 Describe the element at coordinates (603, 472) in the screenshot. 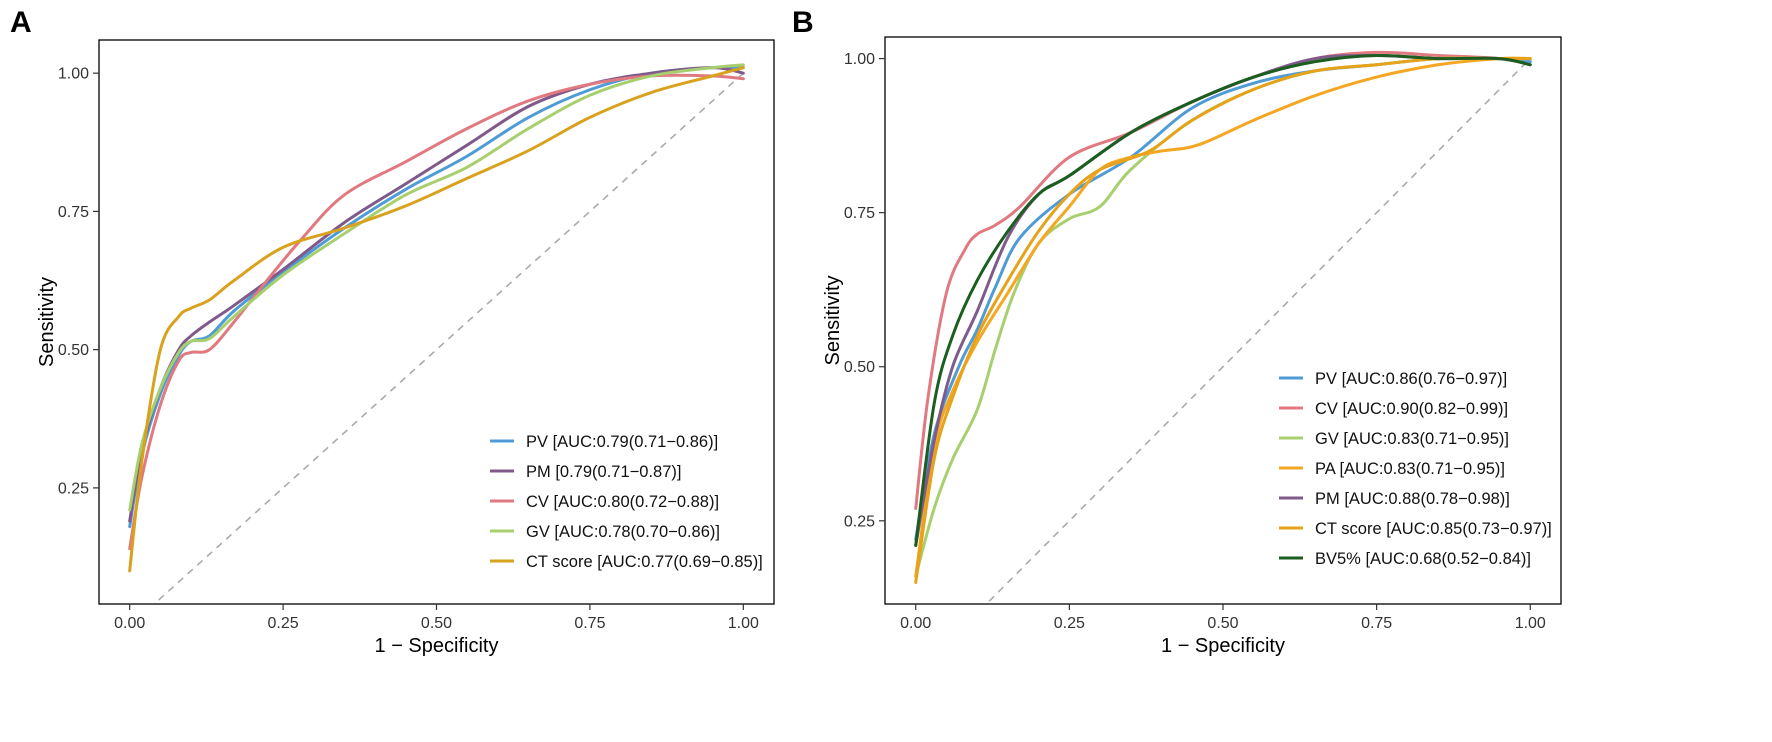

I see `legend-entry: PM [0.79(0.71−0.87)]` at that location.